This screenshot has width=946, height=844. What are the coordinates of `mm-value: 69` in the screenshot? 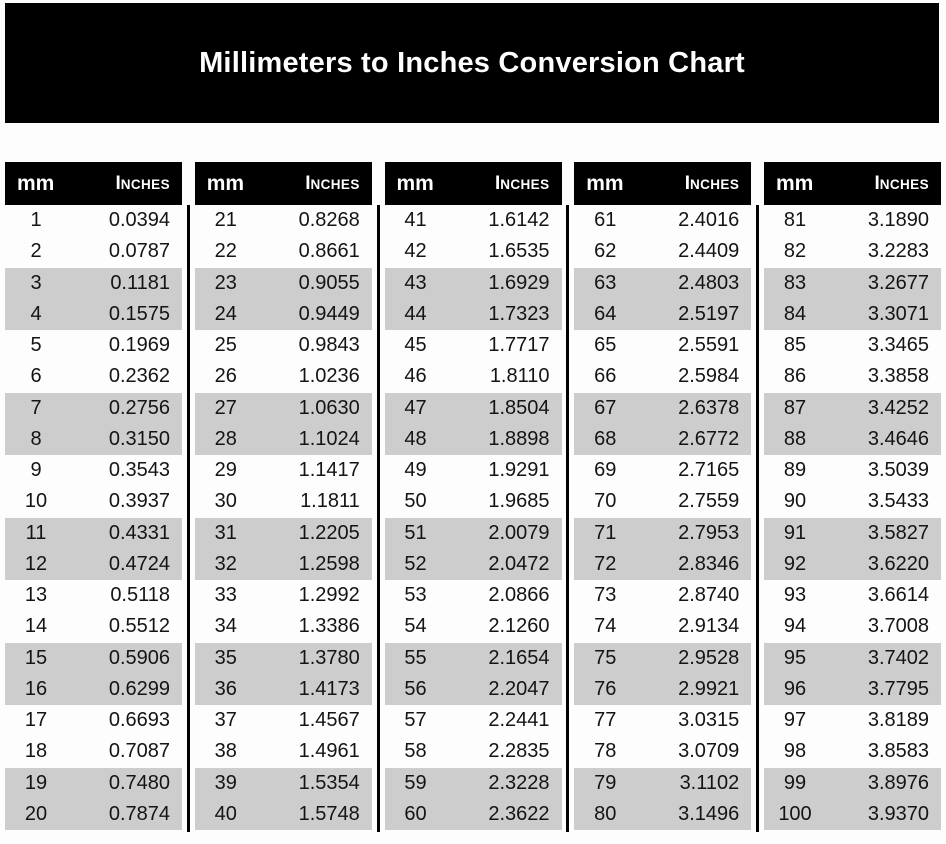 It's located at (605, 470).